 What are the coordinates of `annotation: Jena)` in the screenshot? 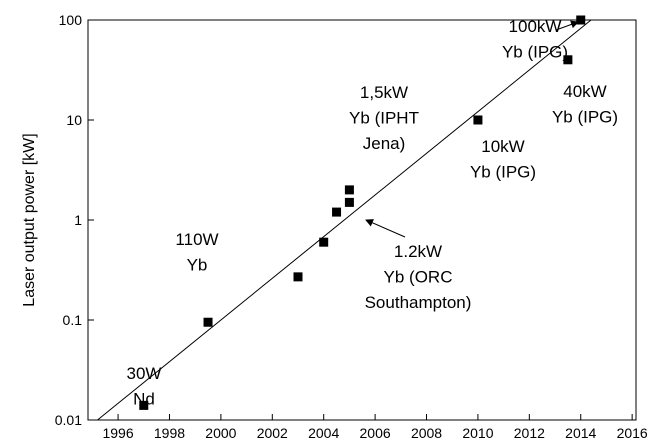 It's located at (384, 143).